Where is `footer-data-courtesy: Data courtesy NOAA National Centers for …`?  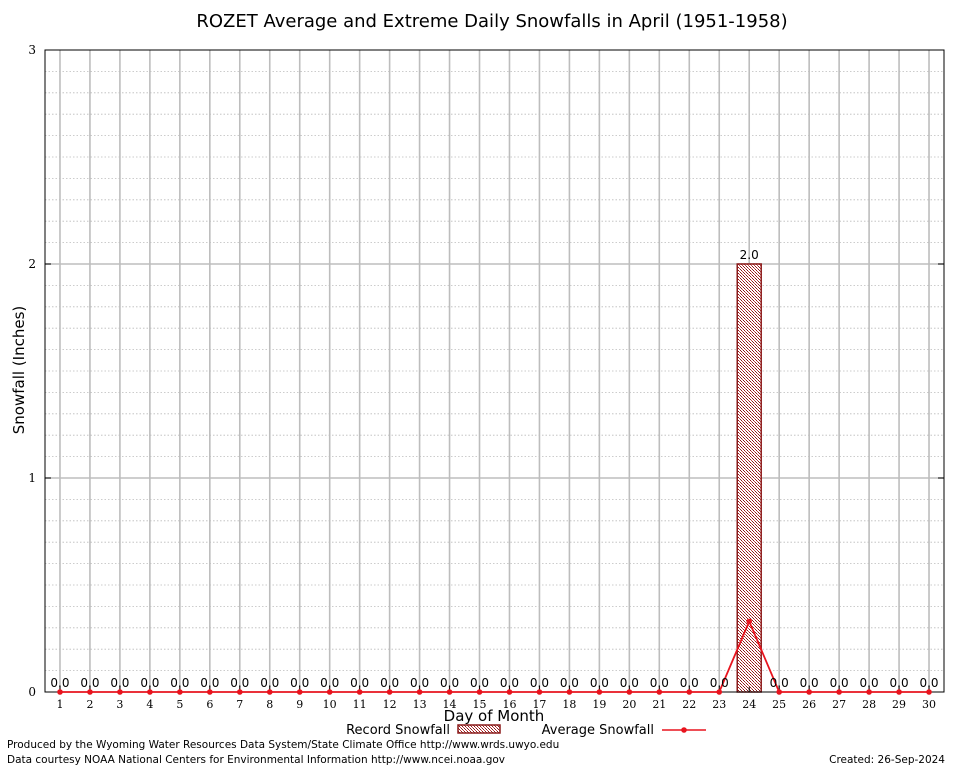 footer-data-courtesy: Data courtesy NOAA National Centers for … is located at coordinates (256, 760).